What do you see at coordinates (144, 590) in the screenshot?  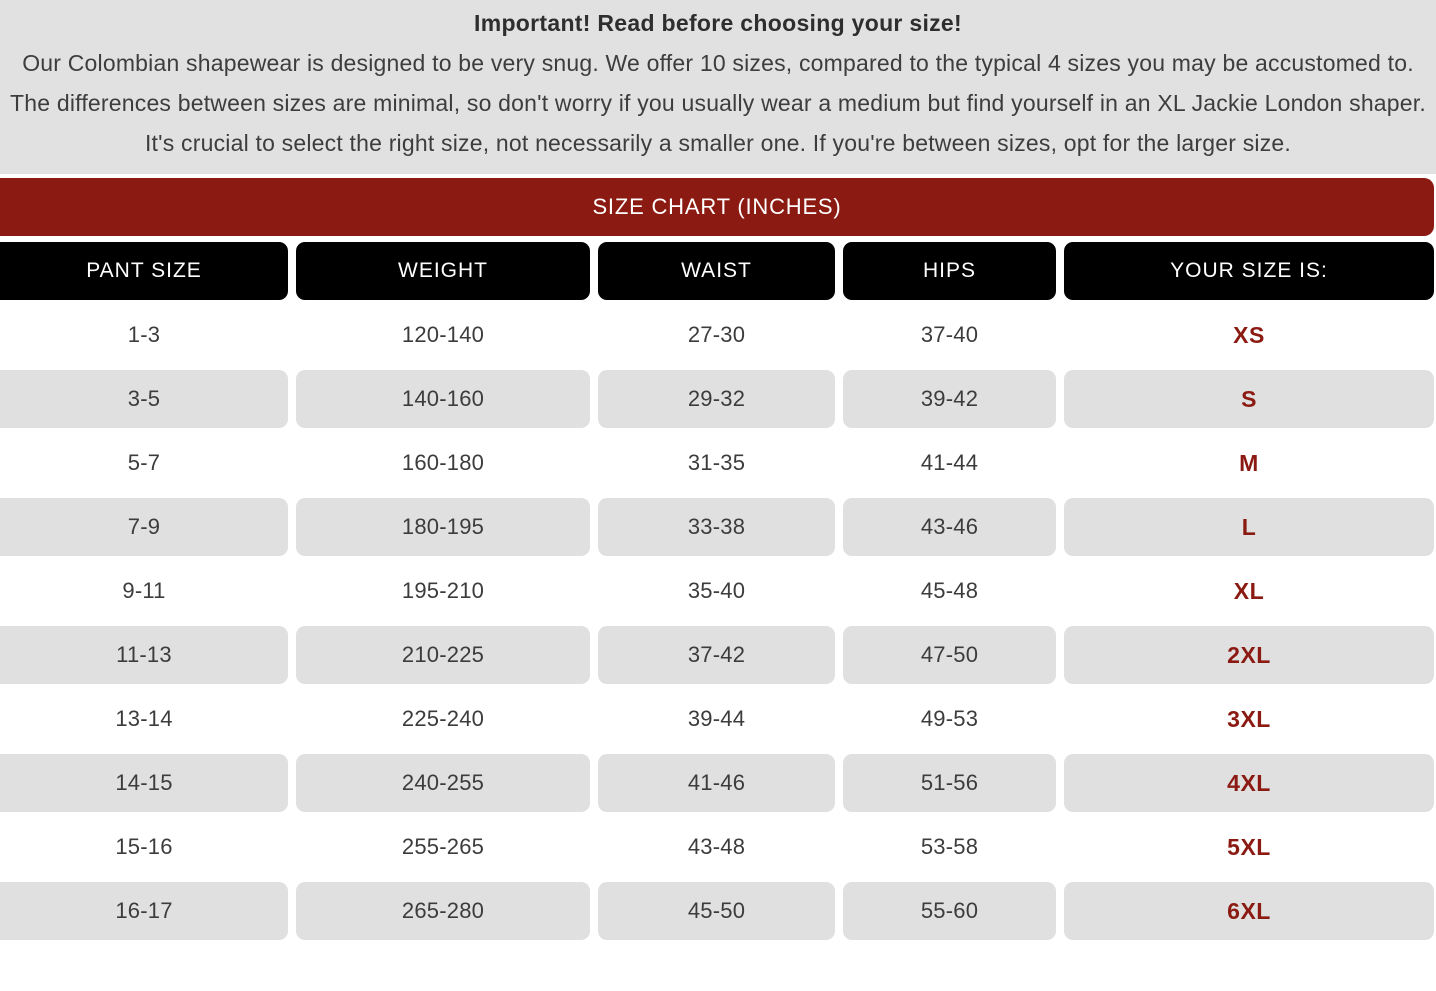 I see `pant-size-cell: 9-11` at bounding box center [144, 590].